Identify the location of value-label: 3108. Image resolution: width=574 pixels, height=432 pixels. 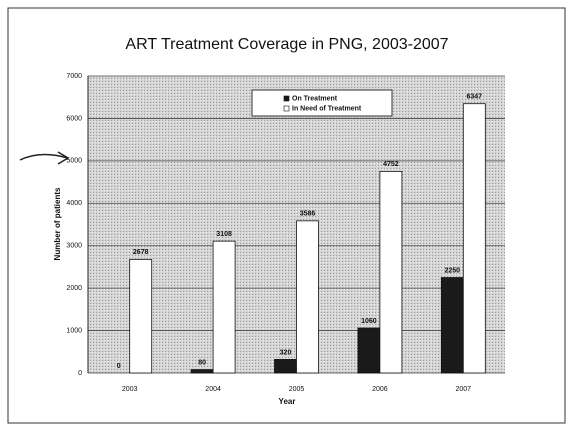
(224, 234).